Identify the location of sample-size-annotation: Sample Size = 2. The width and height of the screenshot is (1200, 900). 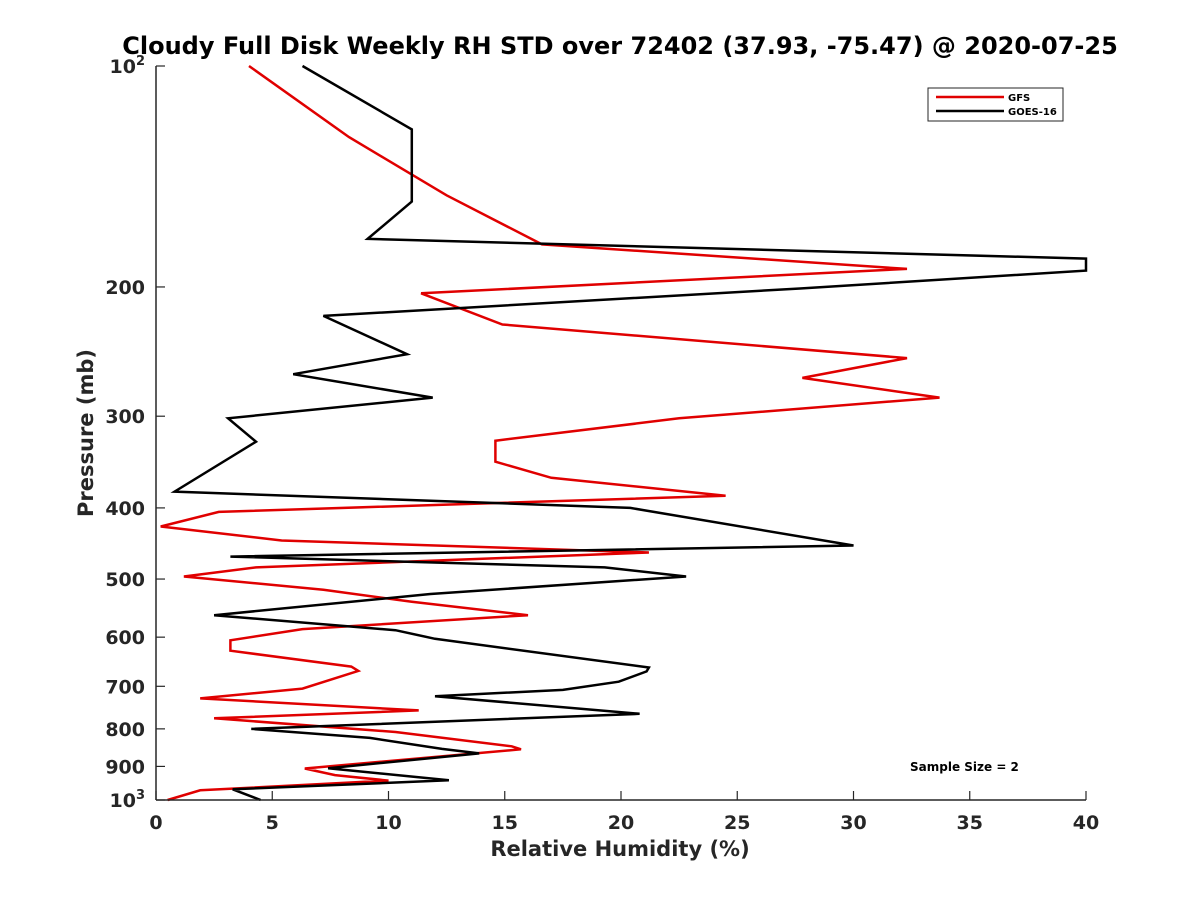
(964, 767).